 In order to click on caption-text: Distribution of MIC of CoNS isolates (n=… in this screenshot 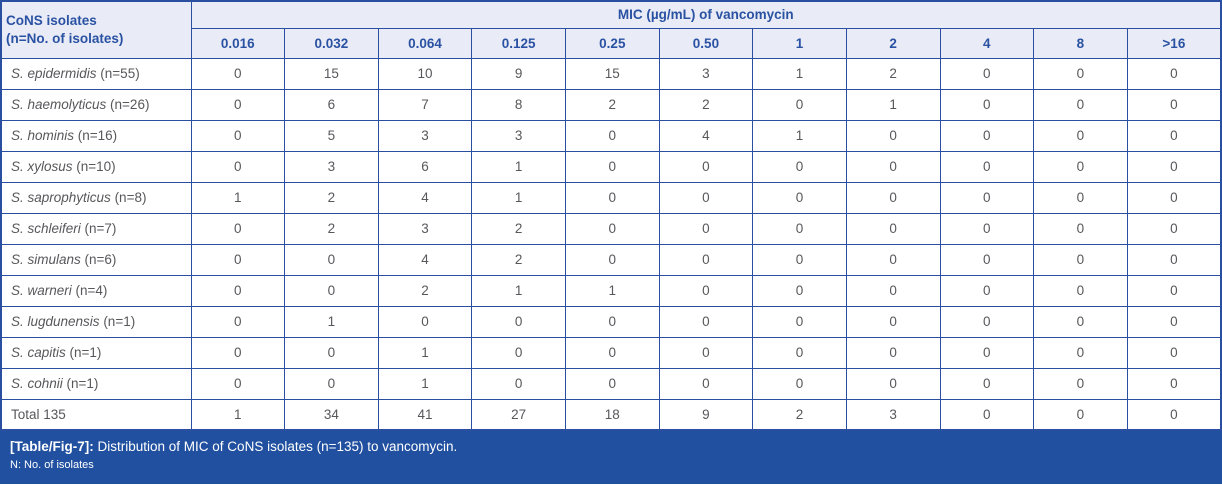, I will do `click(277, 446)`.